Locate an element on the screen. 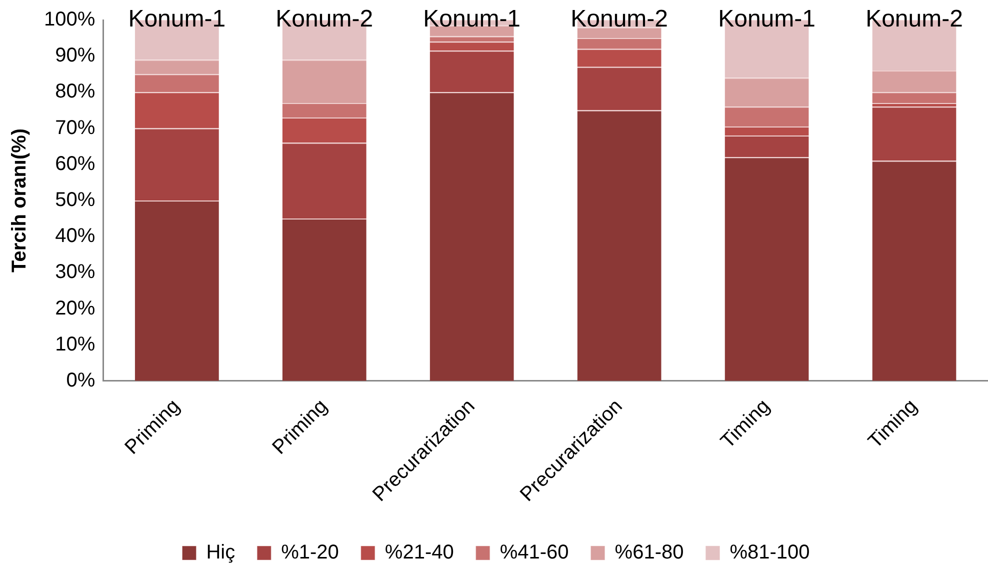 The height and width of the screenshot is (573, 988). y-tick-label: 90% is located at coordinates (75, 55).